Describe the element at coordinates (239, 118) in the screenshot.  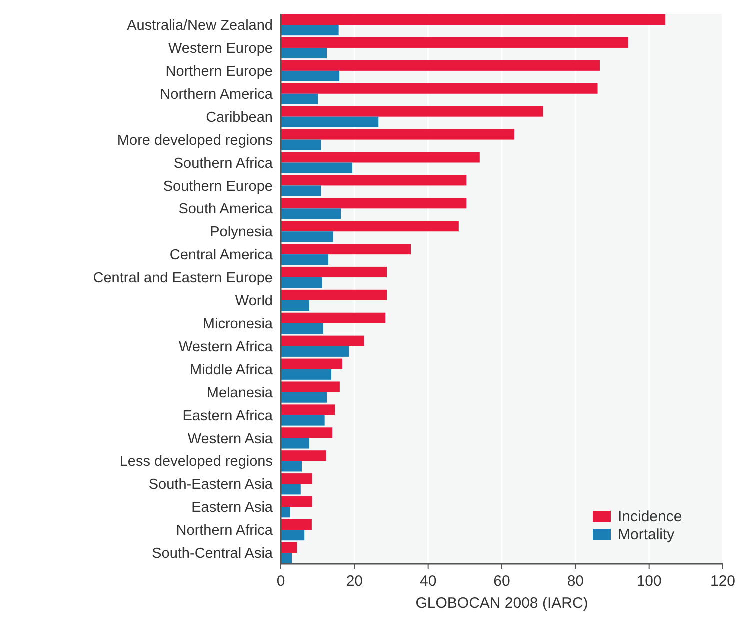
I see `y-tick-label: Caribbean` at that location.